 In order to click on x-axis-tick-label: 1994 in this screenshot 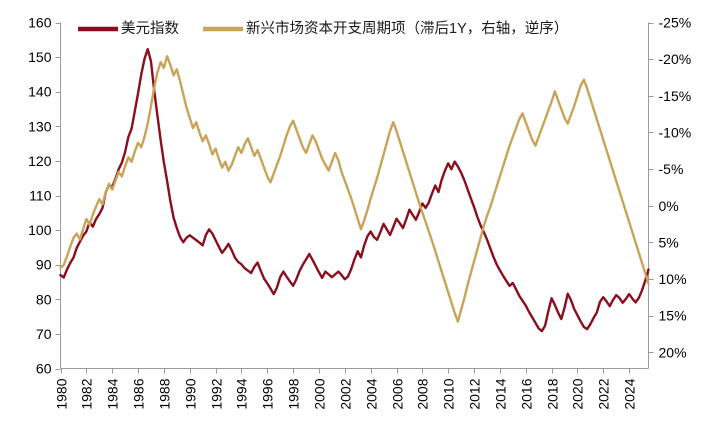, I will do `click(242, 393)`.